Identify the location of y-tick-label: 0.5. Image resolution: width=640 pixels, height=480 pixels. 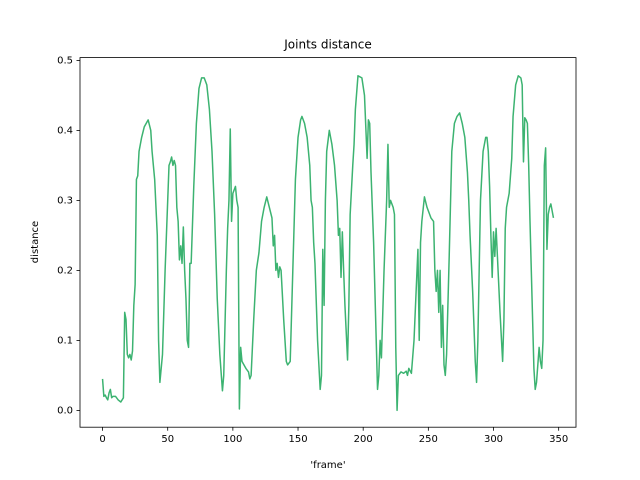
(65, 60).